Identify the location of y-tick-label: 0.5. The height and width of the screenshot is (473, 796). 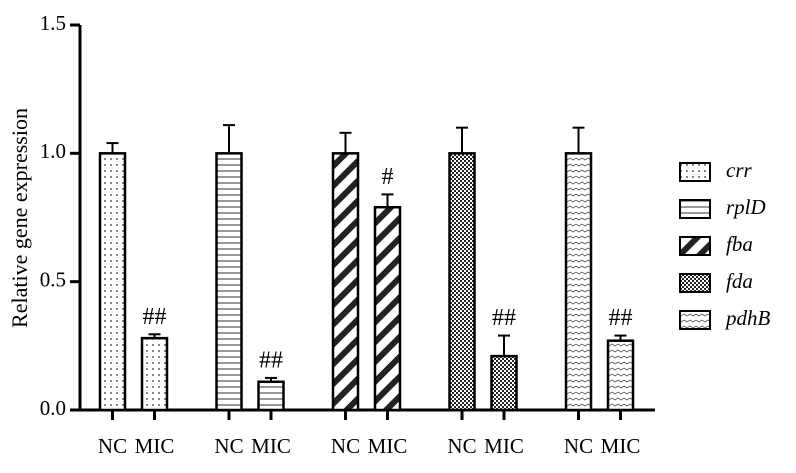
(53, 279).